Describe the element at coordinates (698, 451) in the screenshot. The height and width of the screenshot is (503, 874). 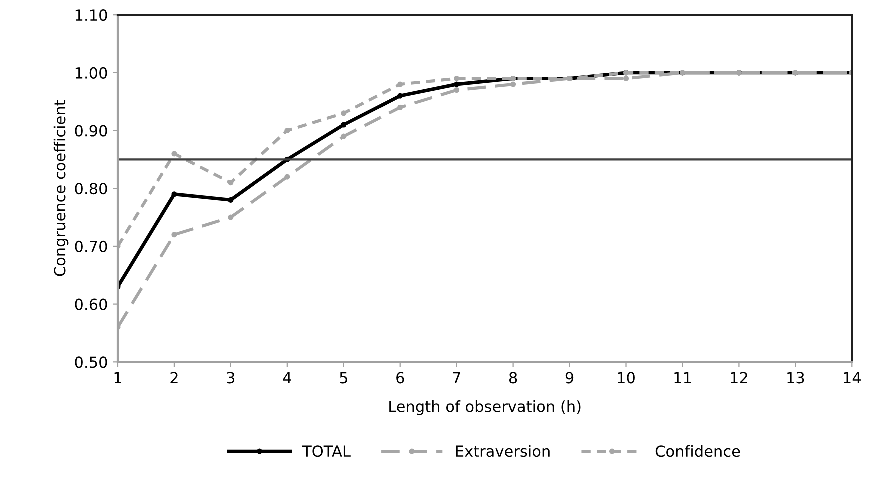
I see `legend-label: Confidence` at that location.